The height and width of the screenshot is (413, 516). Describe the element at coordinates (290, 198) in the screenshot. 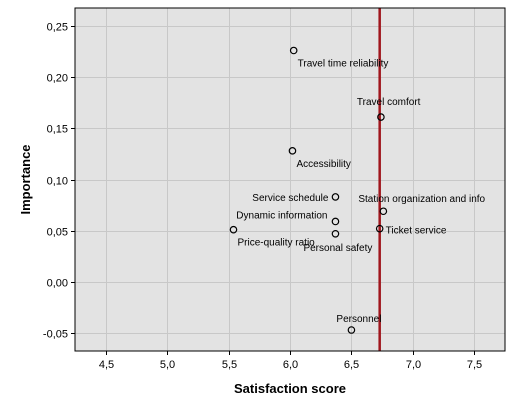

I see `data-point-label: Service schedule` at that location.